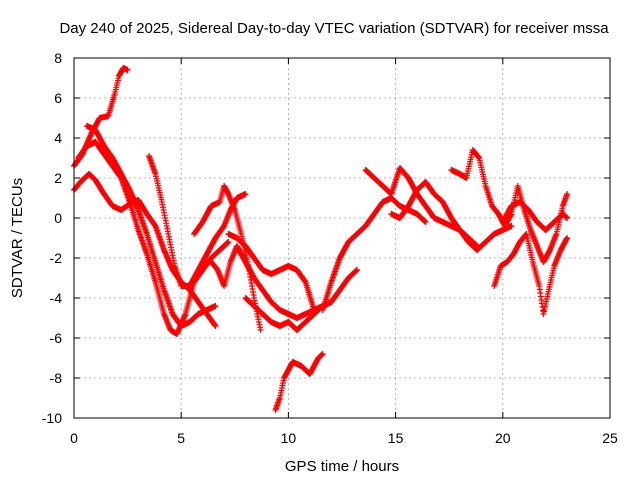 The image size is (640, 480). What do you see at coordinates (181, 438) in the screenshot?
I see `x-tick-label: 5` at bounding box center [181, 438].